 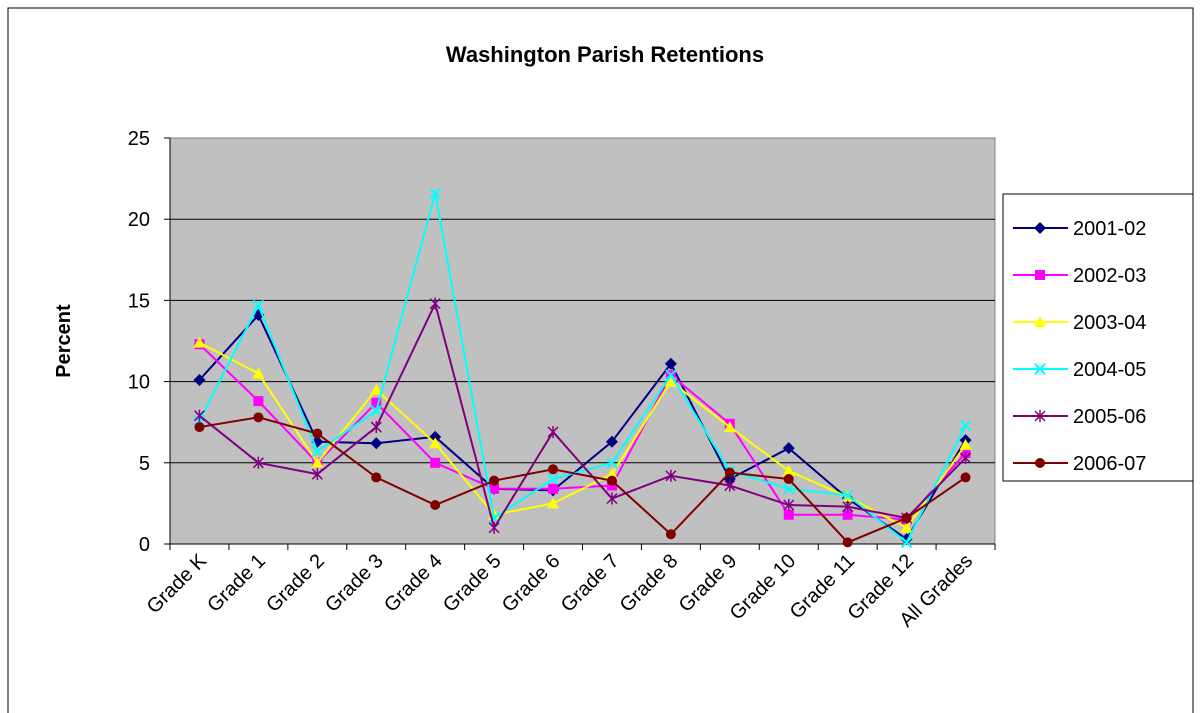 What do you see at coordinates (139, 139) in the screenshot?
I see `y-tick-label: 25` at bounding box center [139, 139].